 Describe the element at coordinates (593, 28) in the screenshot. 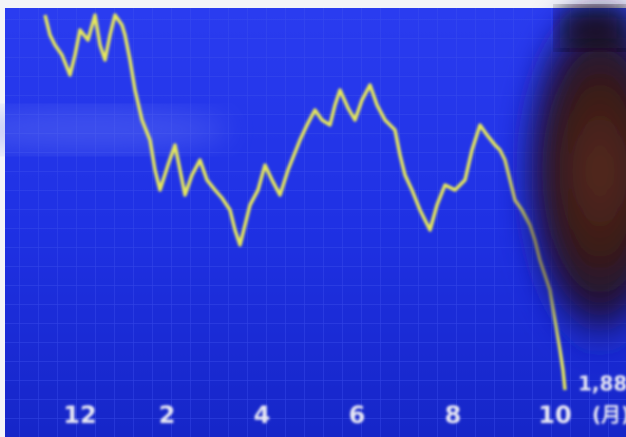

I see `hair` at that location.